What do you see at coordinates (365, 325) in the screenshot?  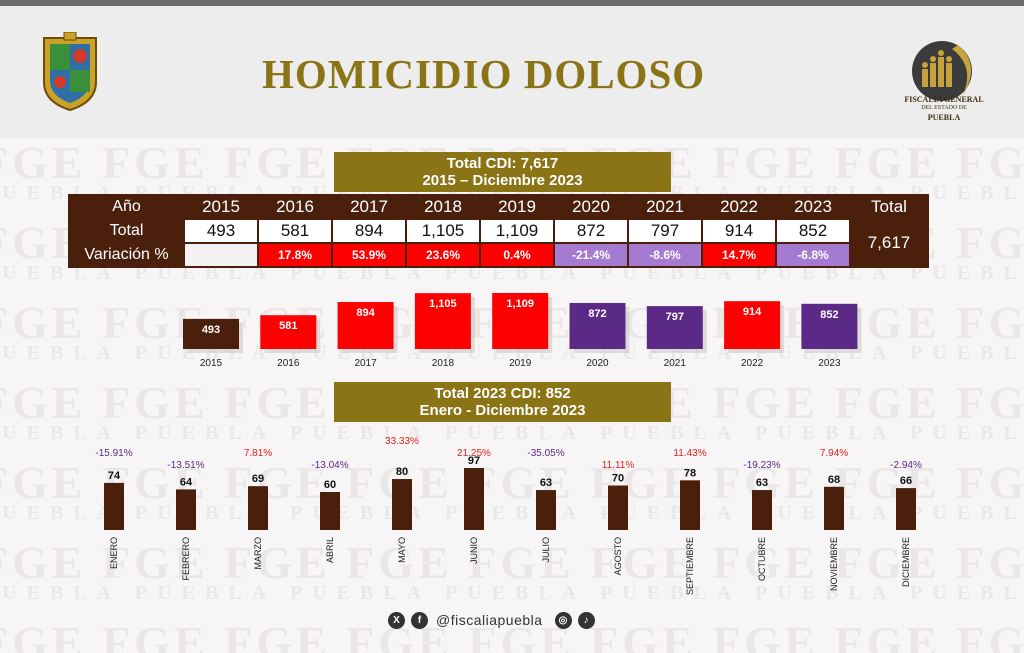 I see `bar-2017` at bounding box center [365, 325].